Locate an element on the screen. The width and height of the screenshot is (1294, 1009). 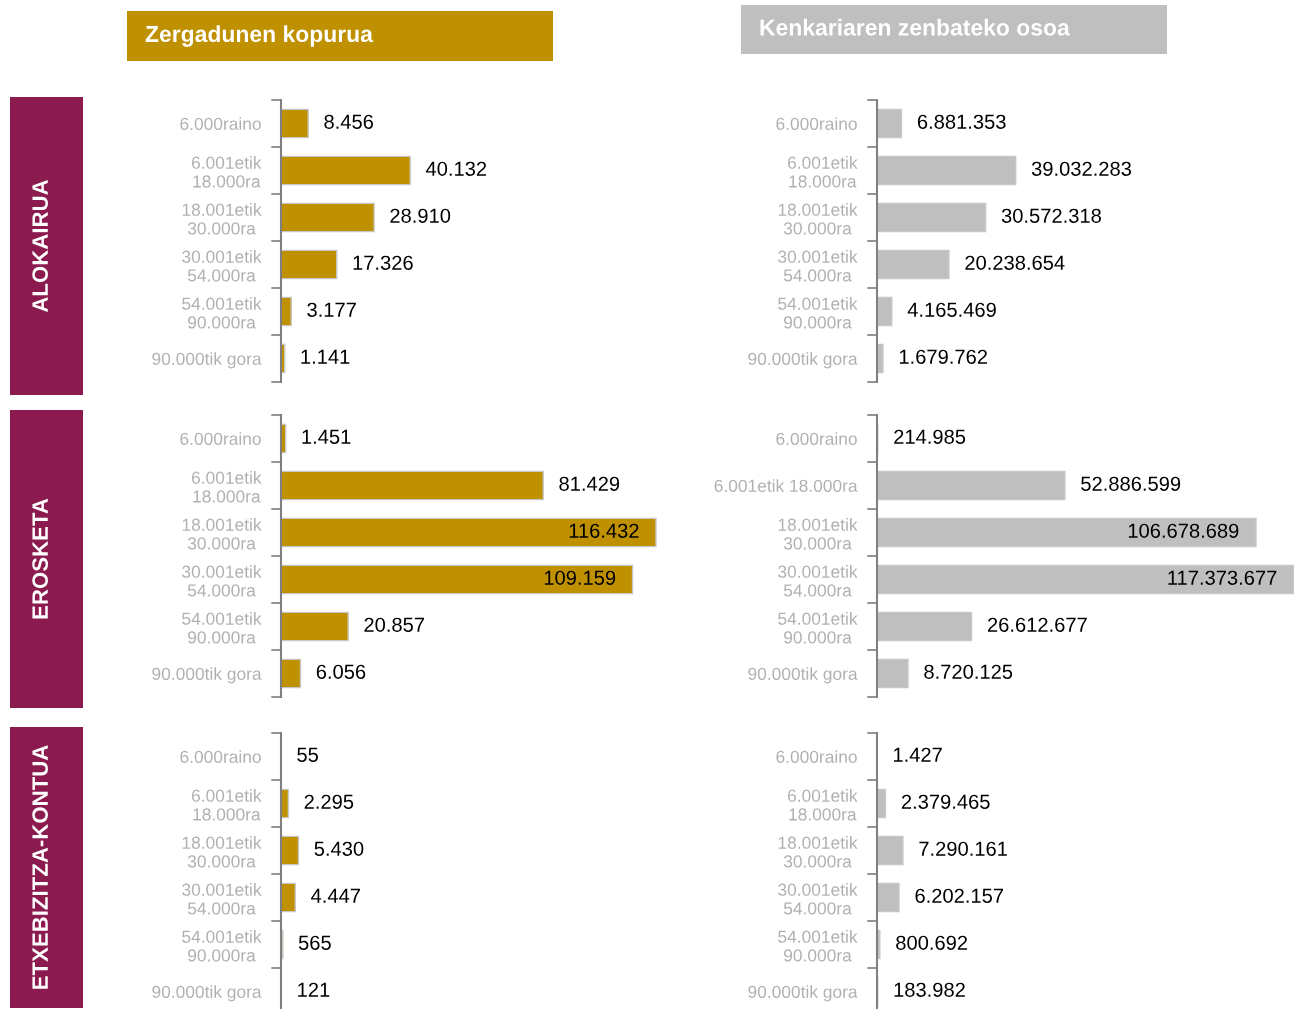
data-label: 121 is located at coordinates (314, 989).